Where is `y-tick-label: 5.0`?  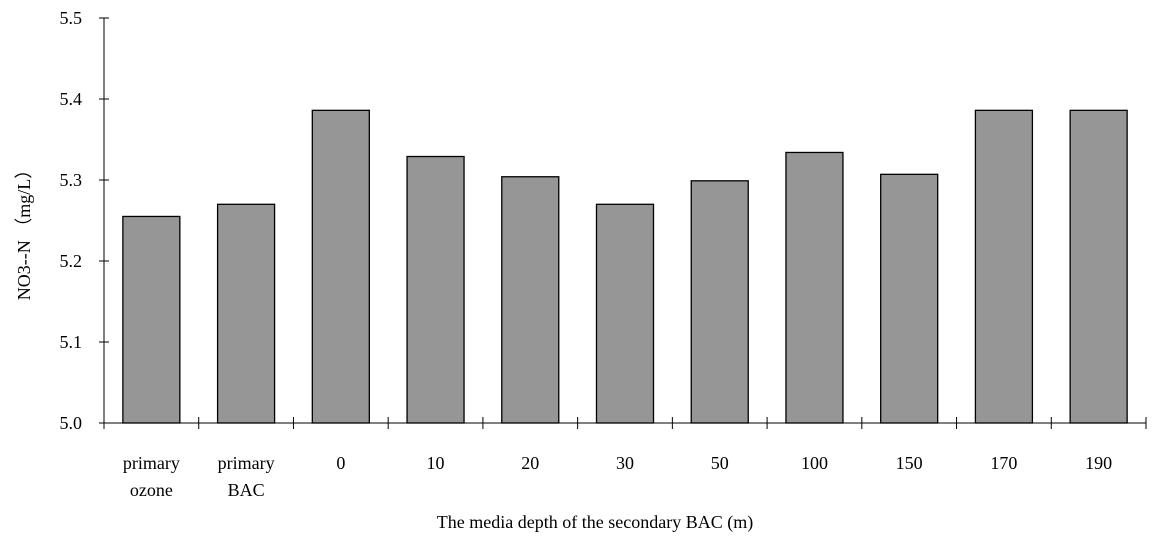 y-tick-label: 5.0 is located at coordinates (71, 423).